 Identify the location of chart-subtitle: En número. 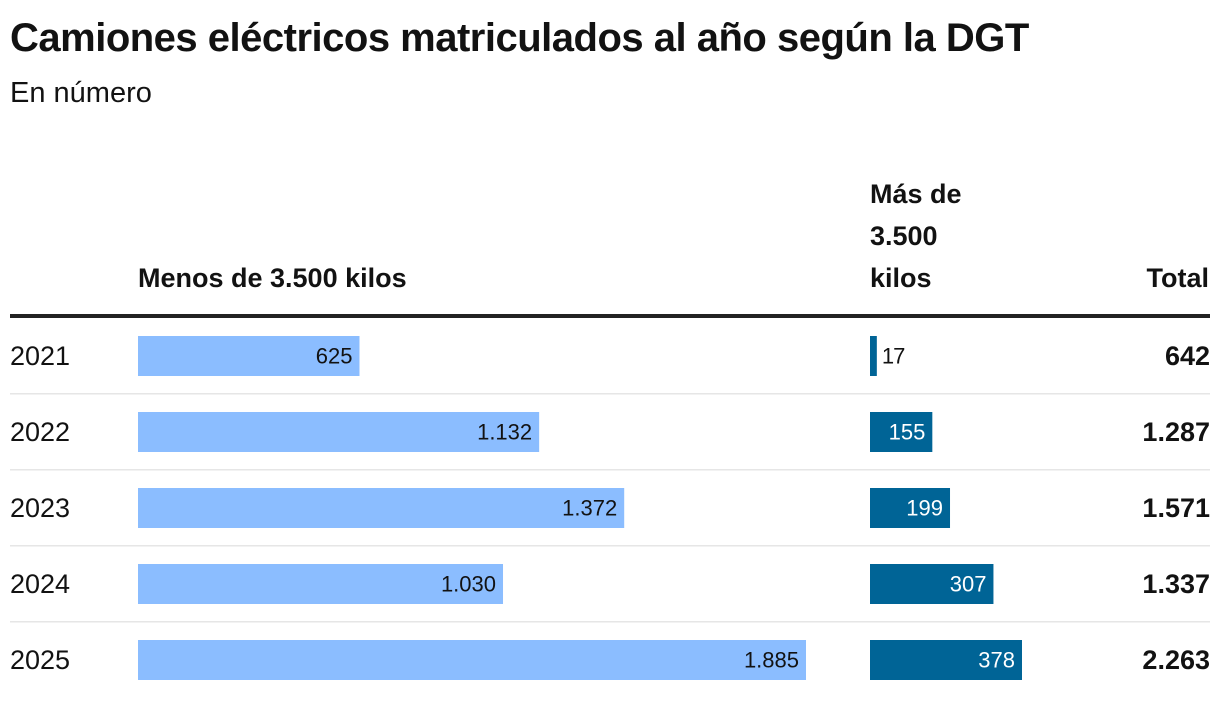
(81, 93).